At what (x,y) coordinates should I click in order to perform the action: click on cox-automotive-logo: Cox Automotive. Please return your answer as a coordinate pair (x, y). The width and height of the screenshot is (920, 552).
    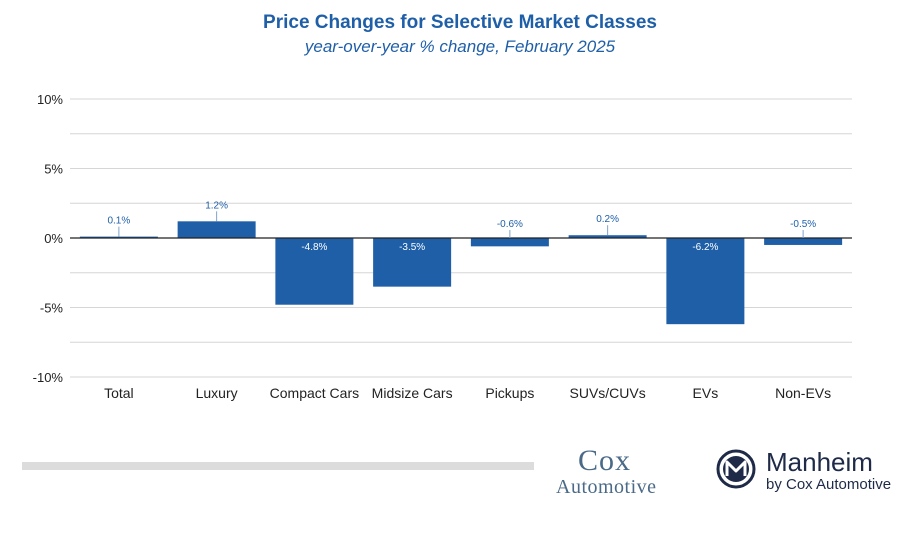
    Looking at the image, I should click on (631, 471).